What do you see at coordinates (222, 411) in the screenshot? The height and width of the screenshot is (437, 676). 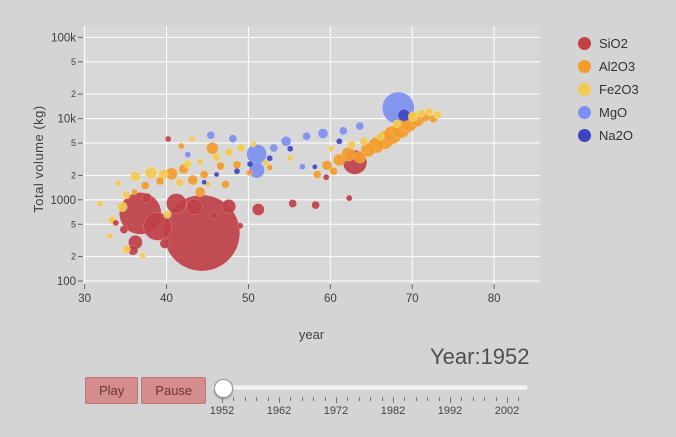 I see `slider-tick-label: 1952` at bounding box center [222, 411].